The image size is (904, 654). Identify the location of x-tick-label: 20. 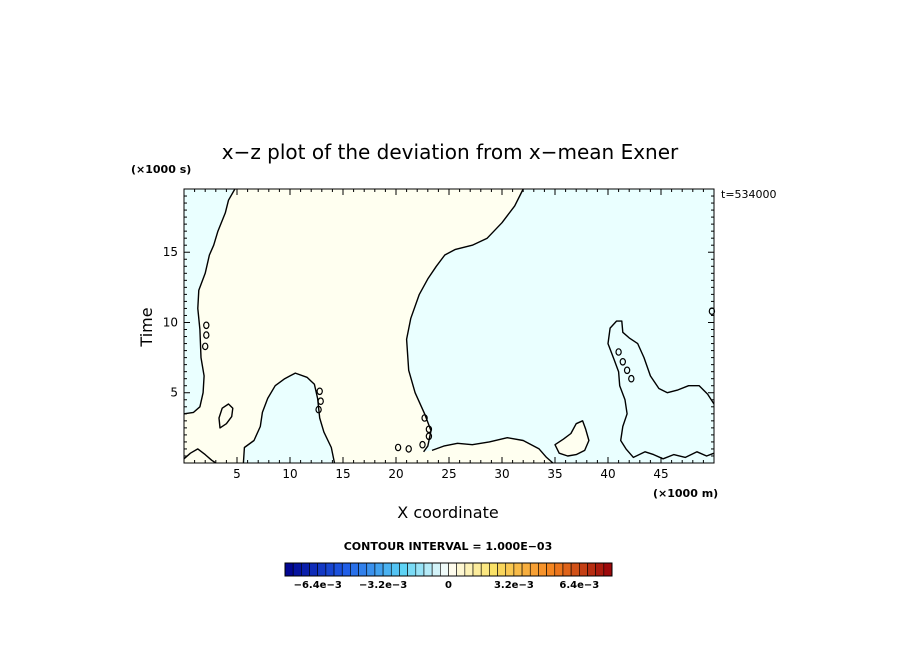
(395, 474).